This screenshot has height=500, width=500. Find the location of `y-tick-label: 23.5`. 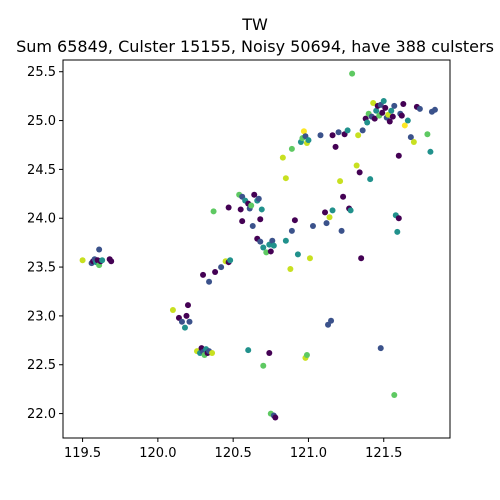

y-tick-label: 23.5 is located at coordinates (41, 268).